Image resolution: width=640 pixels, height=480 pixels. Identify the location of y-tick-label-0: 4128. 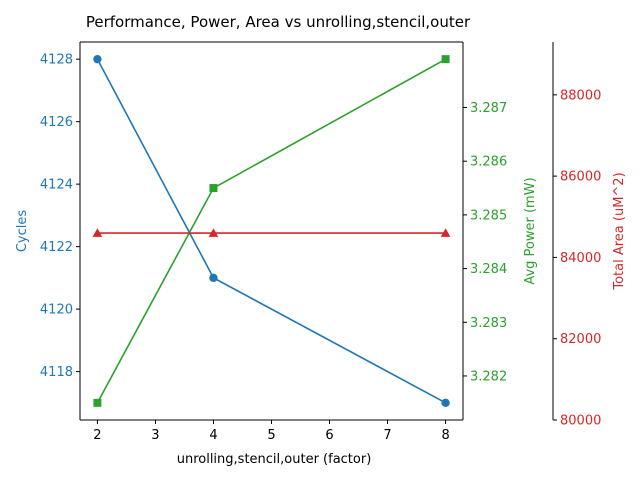
(56, 60).